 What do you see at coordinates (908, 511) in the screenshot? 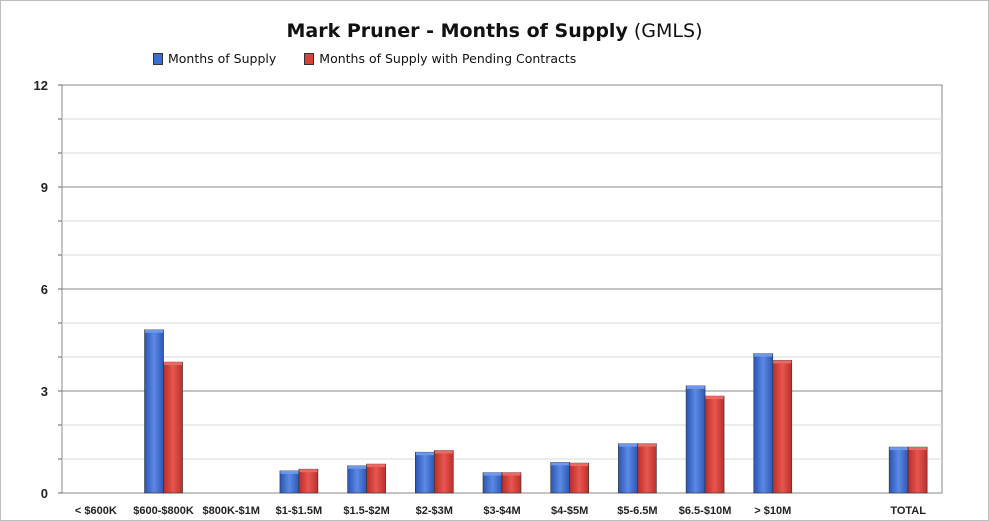
I see `x-tick-label: TOTAL` at bounding box center [908, 511].